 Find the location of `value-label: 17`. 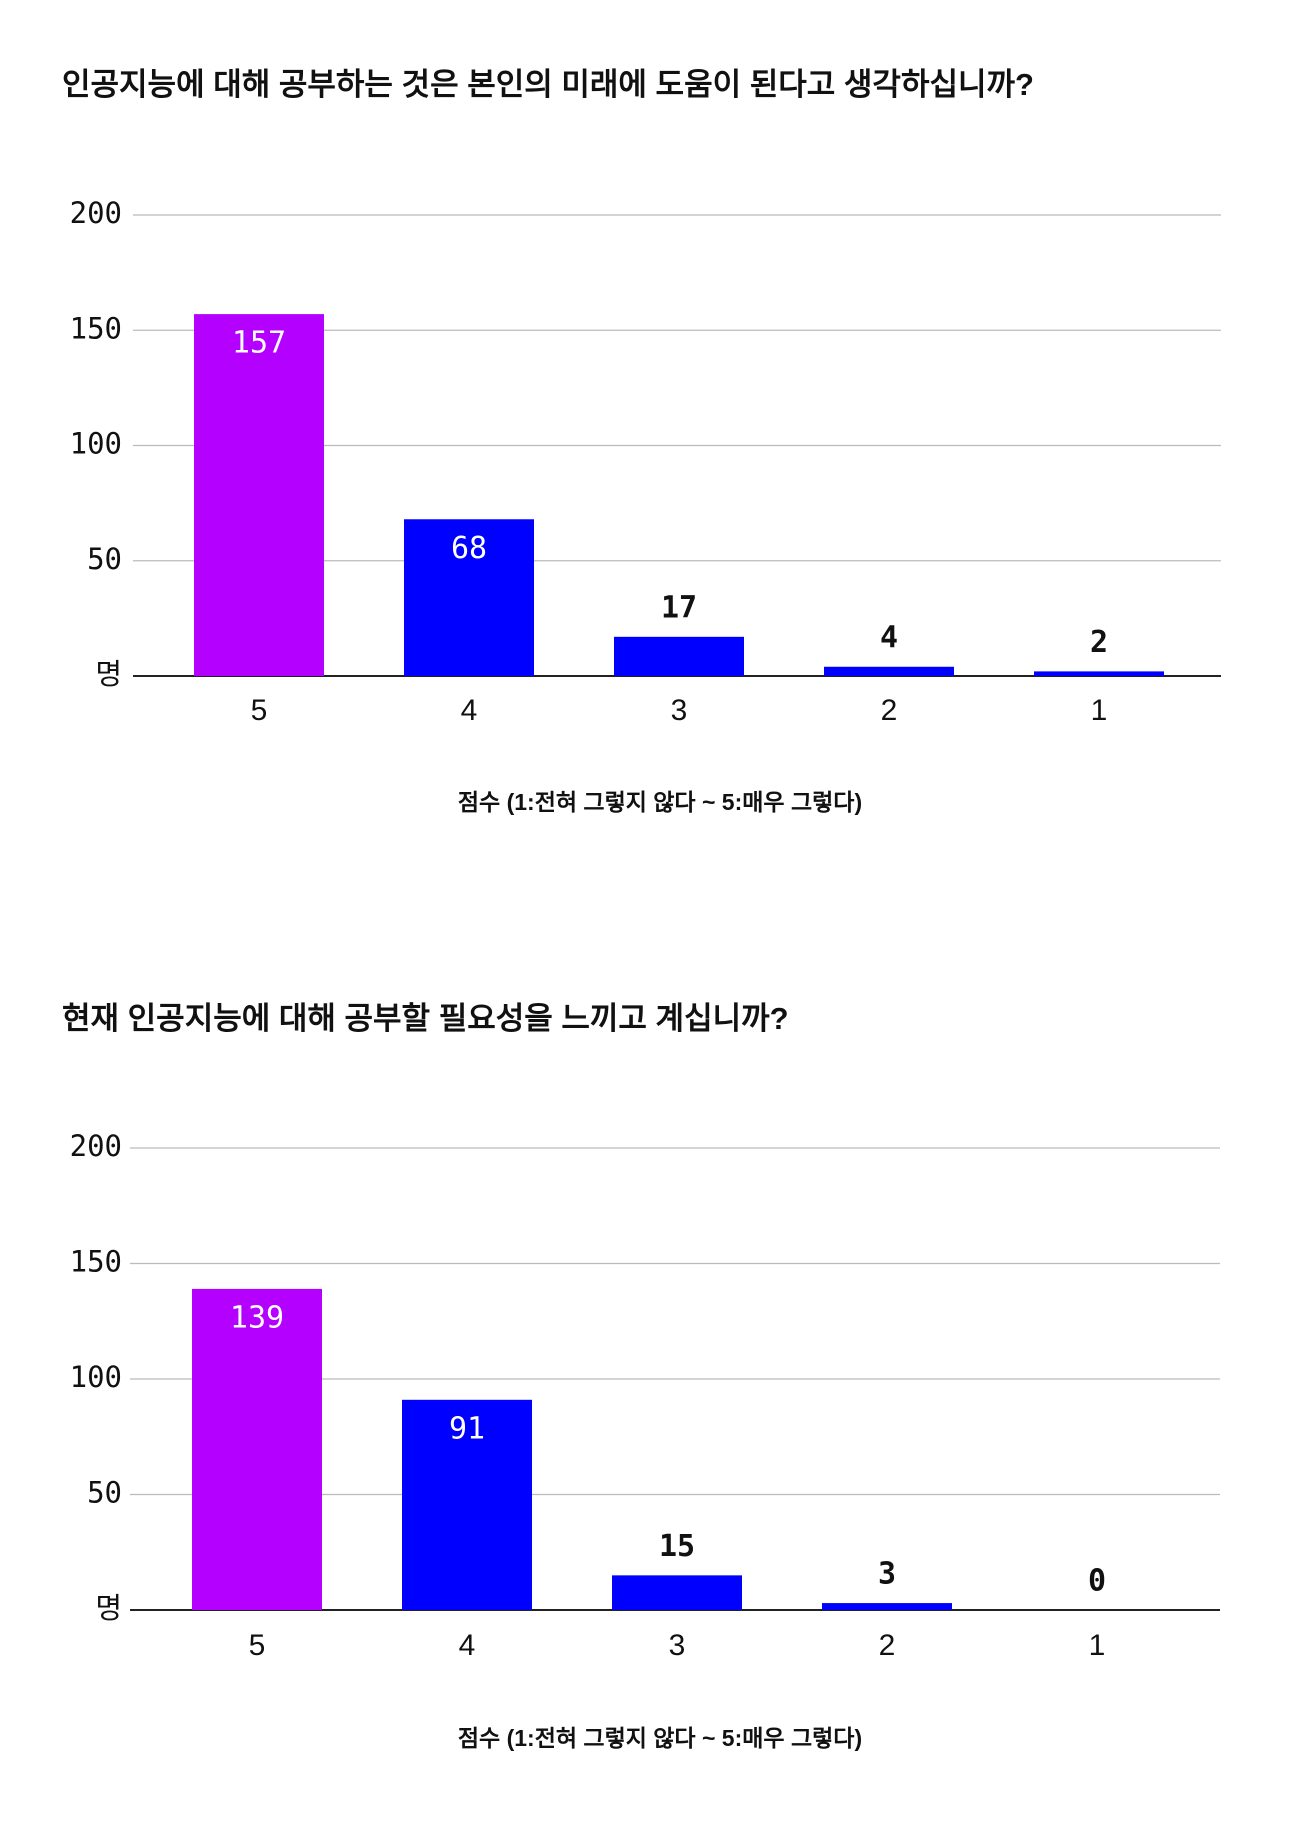

value-label: 17 is located at coordinates (679, 607).